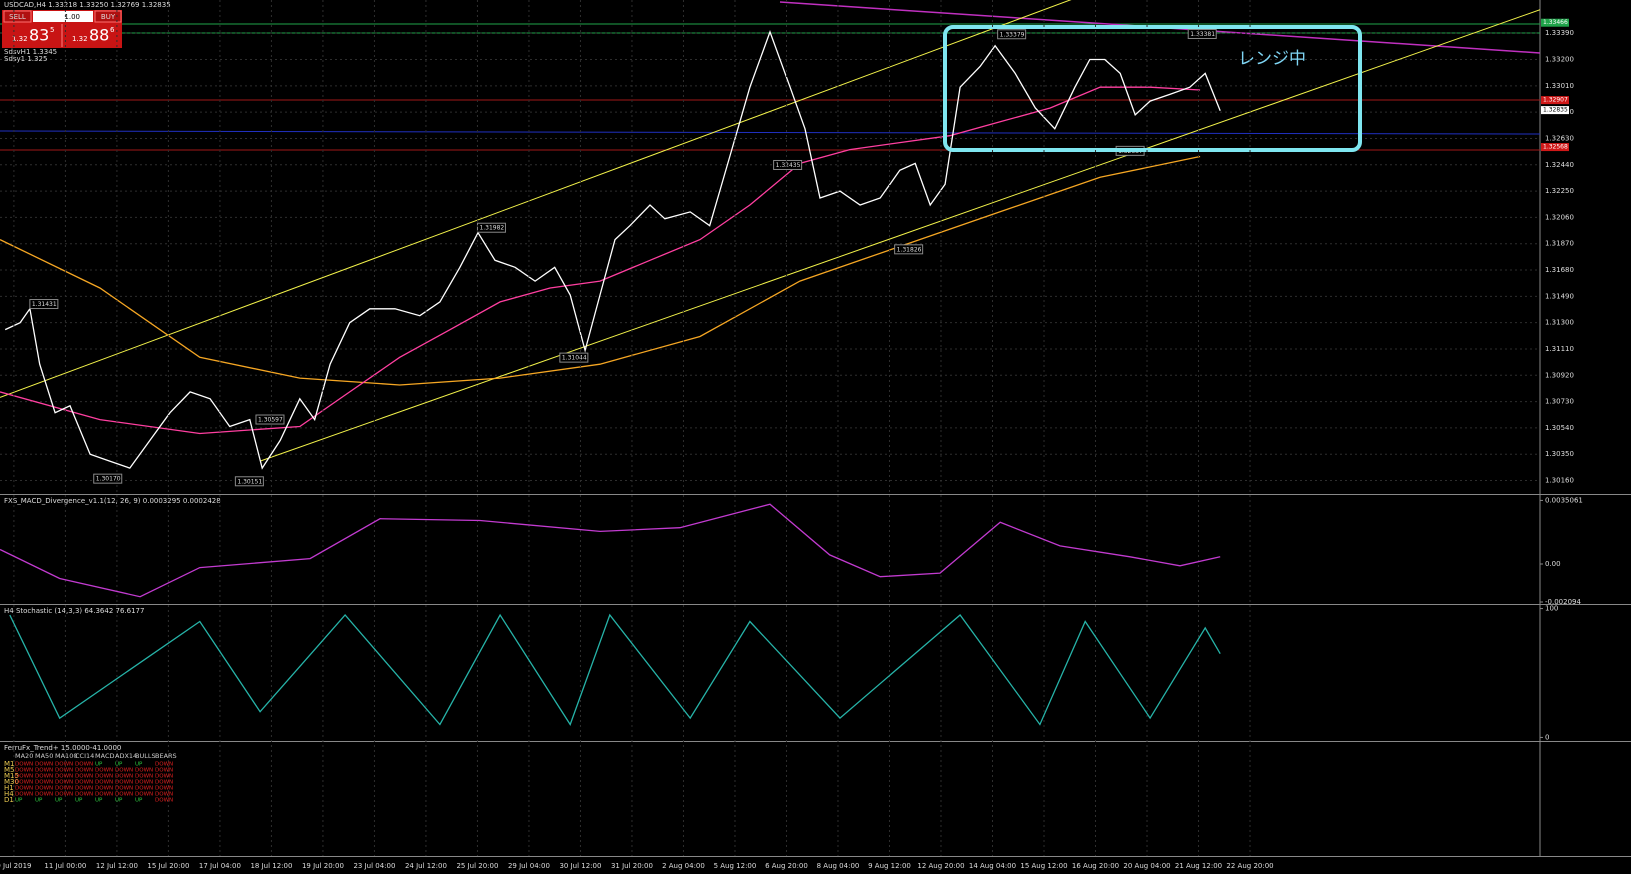 The image size is (1631, 874). Describe the element at coordinates (112, 30) in the screenshot. I see `buy-price-frac: 6` at that location.